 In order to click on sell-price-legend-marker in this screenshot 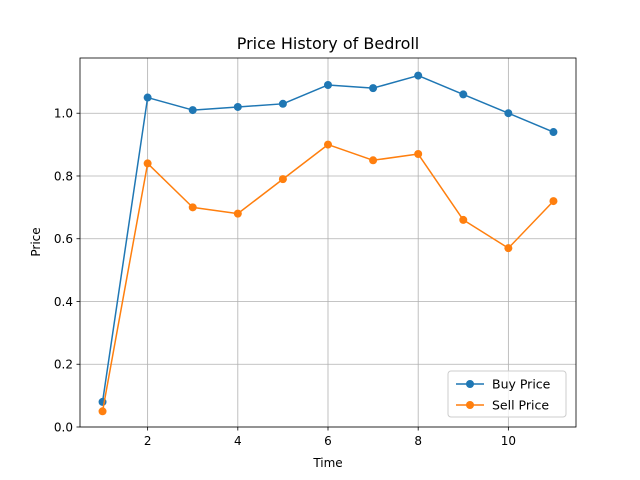, I will do `click(470, 405)`.